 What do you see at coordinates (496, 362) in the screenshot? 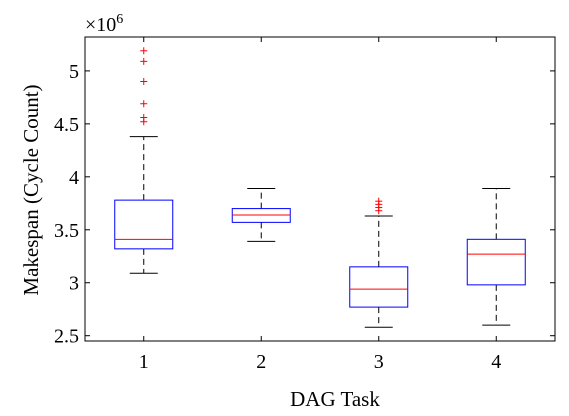
I see `x-tick-label: 4` at bounding box center [496, 362].